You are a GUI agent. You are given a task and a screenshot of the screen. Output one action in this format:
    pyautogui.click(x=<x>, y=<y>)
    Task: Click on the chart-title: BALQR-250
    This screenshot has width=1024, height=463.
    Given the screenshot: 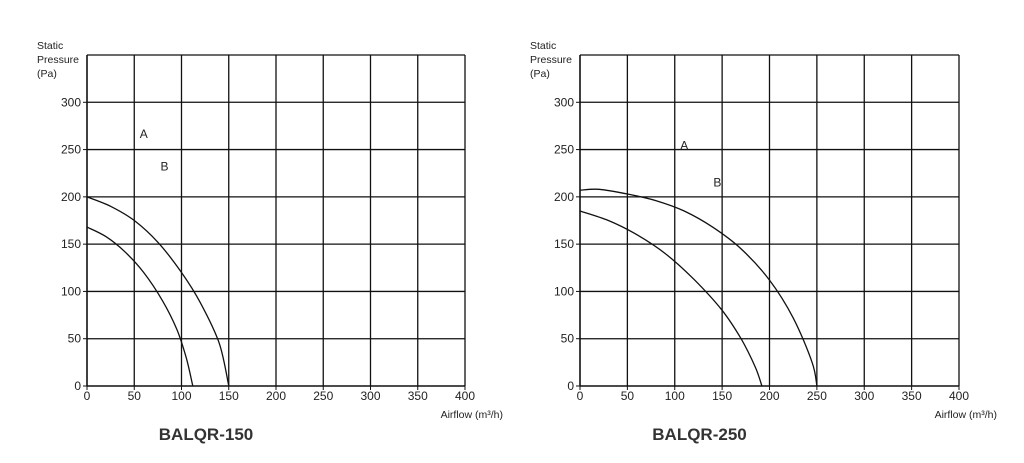 What is the action you would take?
    pyautogui.click(x=699, y=434)
    